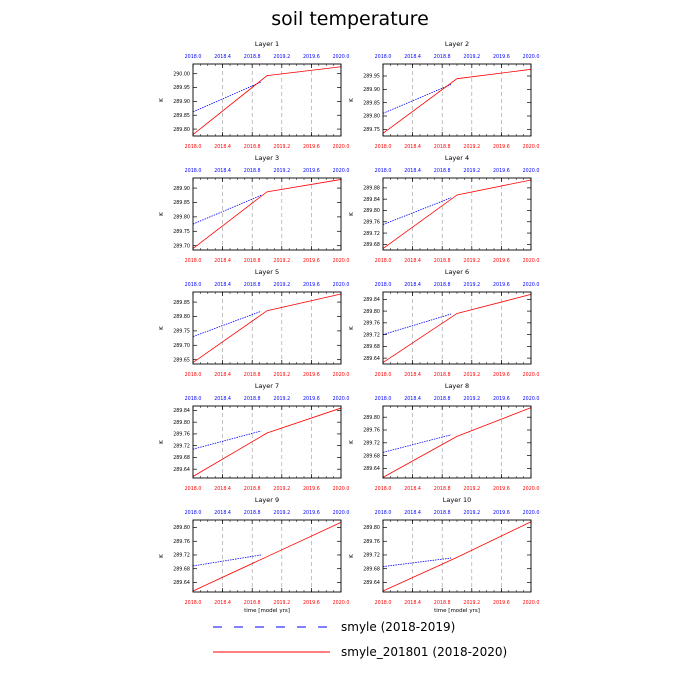 This screenshot has width=700, height=700. What do you see at coordinates (181, 74) in the screenshot?
I see `panel-1-y-tick-label: 290.00` at bounding box center [181, 74].